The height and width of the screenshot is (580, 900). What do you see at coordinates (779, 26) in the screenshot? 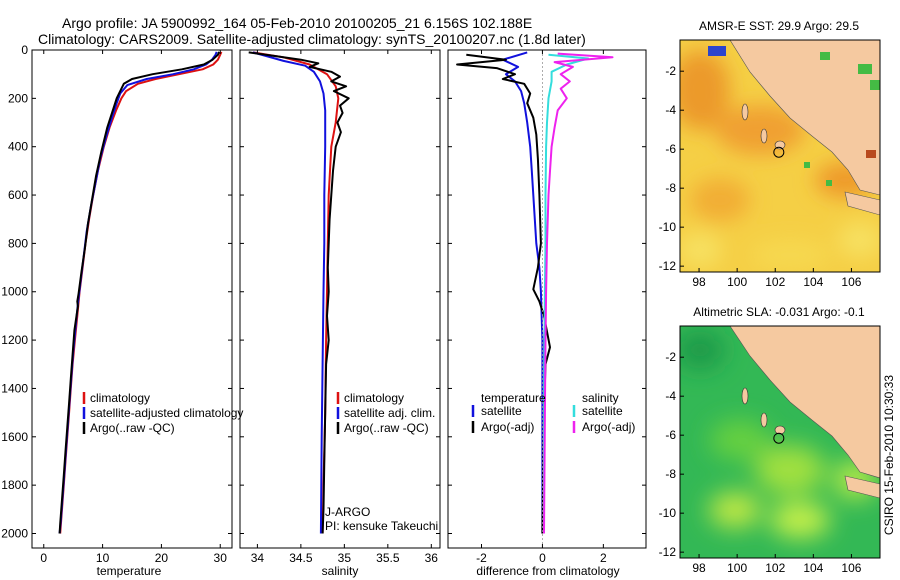
I see `sst-map-title: AMSR-E SST: 29.9 Argo: 29.5` at bounding box center [779, 26].